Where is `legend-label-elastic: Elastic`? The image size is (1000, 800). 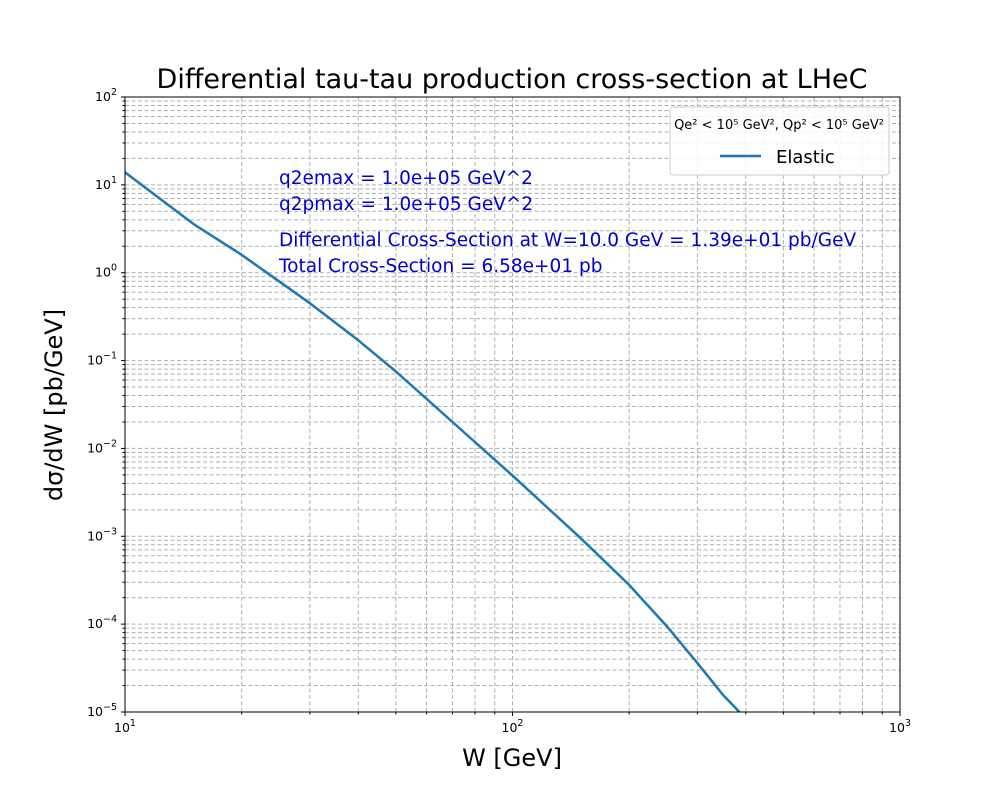 legend-label-elastic: Elastic is located at coordinates (805, 157).